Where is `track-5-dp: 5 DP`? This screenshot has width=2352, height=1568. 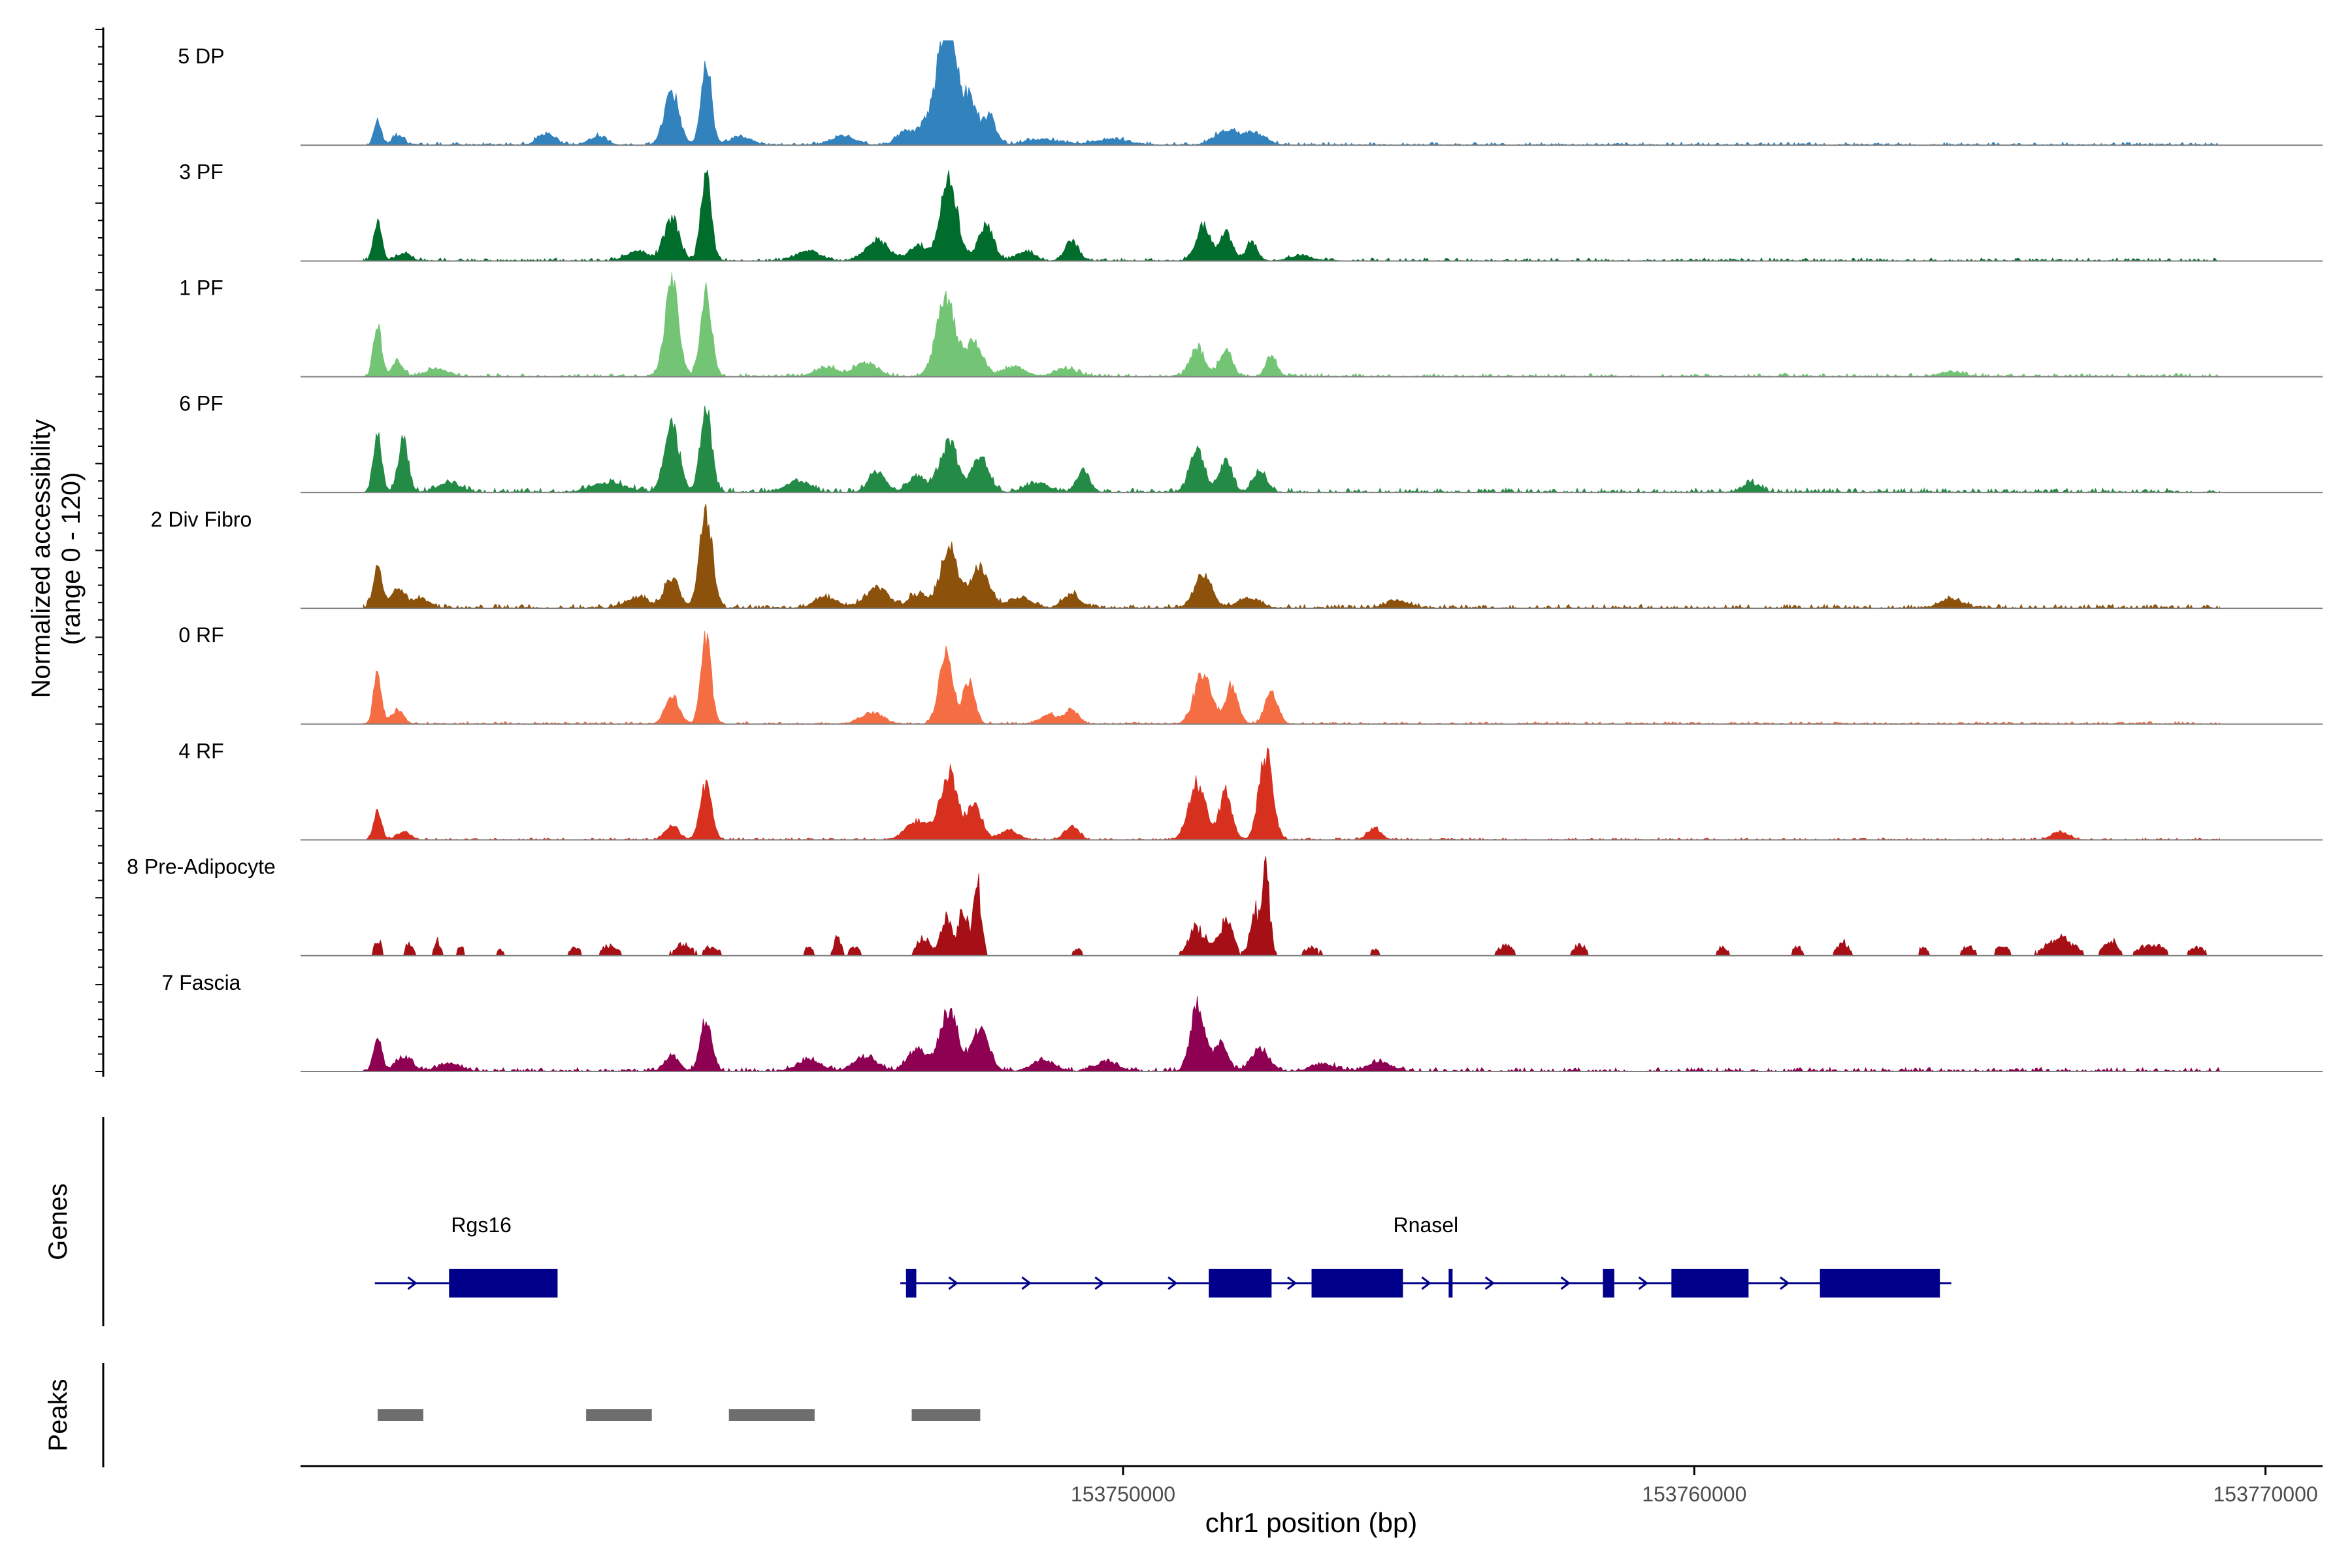
track-5-dp: 5 DP is located at coordinates (1250, 93).